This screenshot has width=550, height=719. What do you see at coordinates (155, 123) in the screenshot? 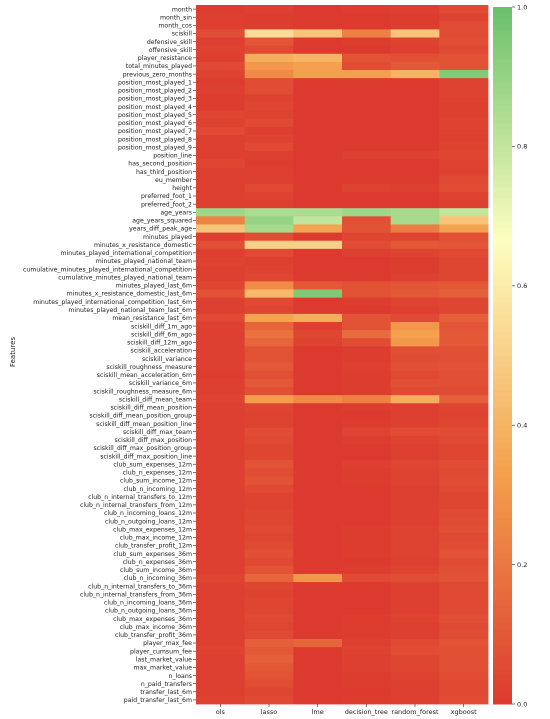
I see `row-label: position_most_played_6` at bounding box center [155, 123].